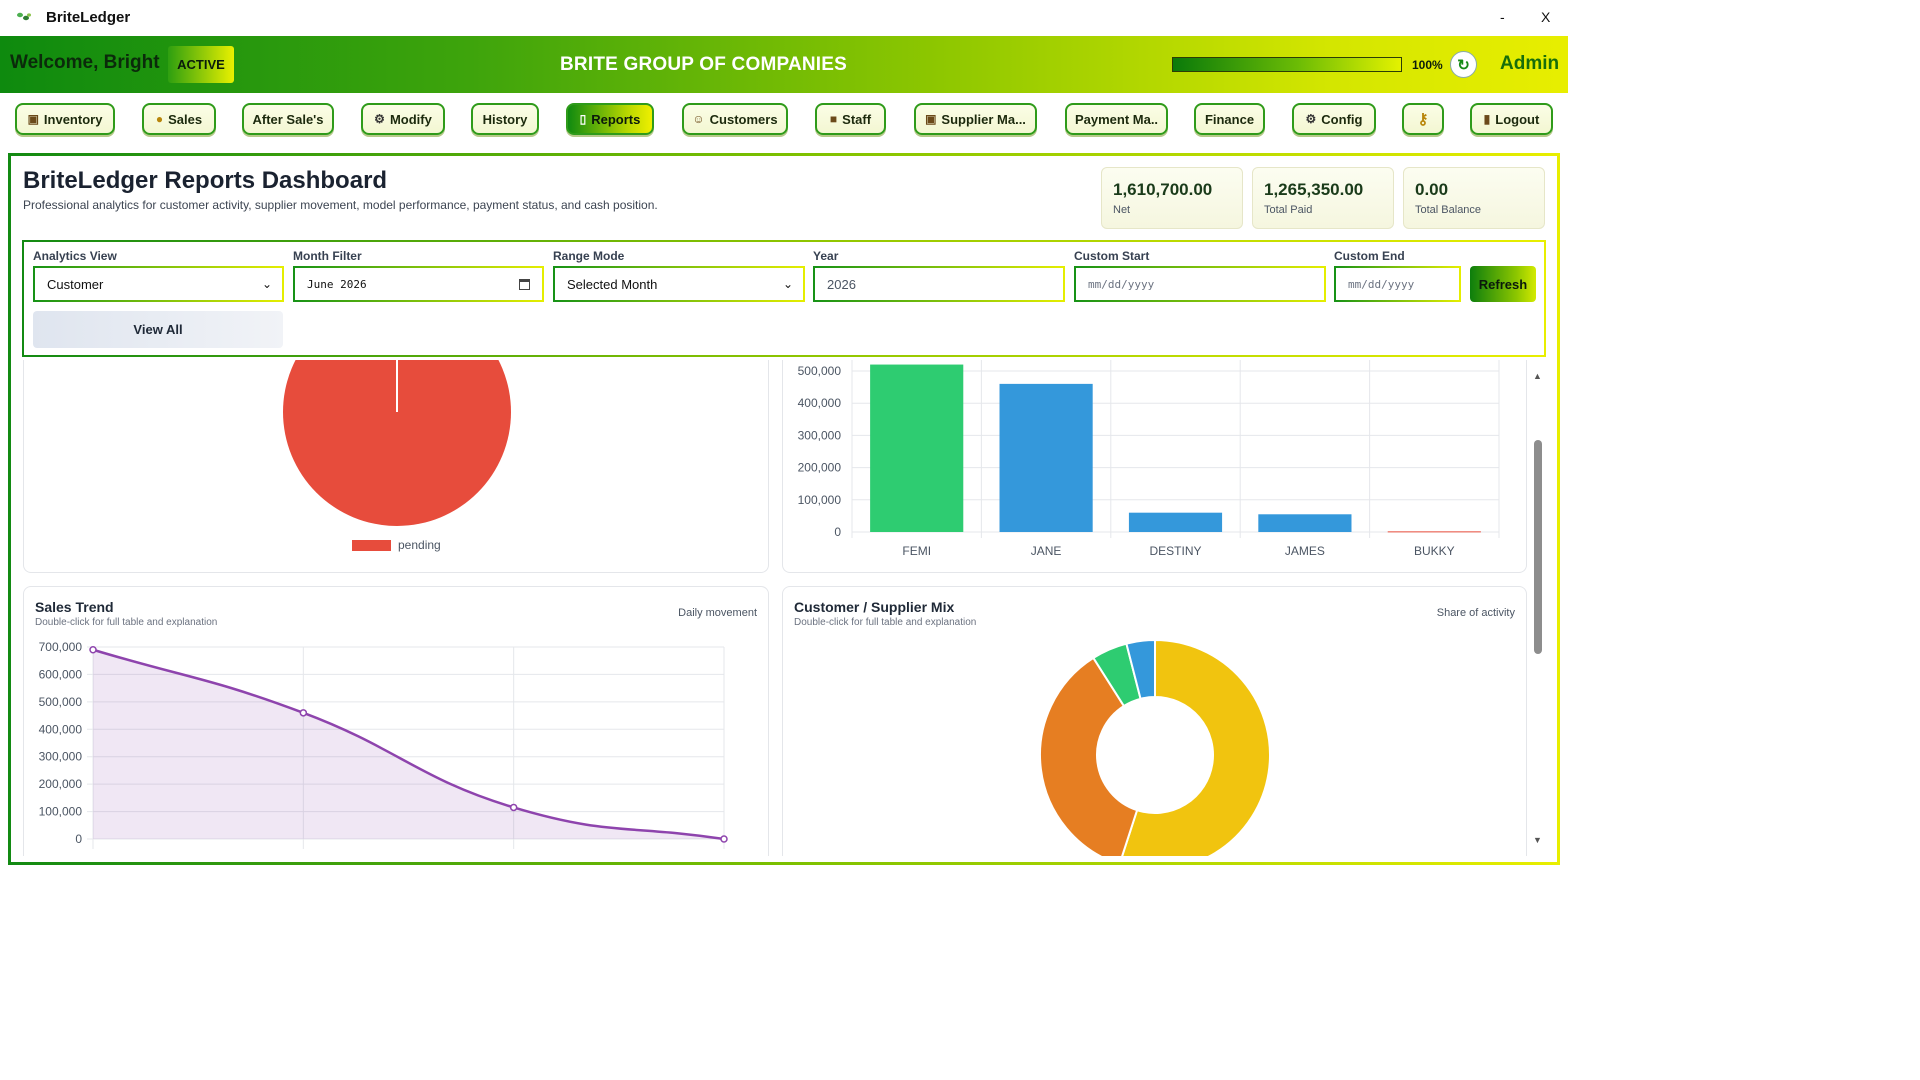 Image resolution: width=1920 pixels, height=1080 pixels. I want to click on nav-payment-management: Payment Ma.., so click(1116, 119).